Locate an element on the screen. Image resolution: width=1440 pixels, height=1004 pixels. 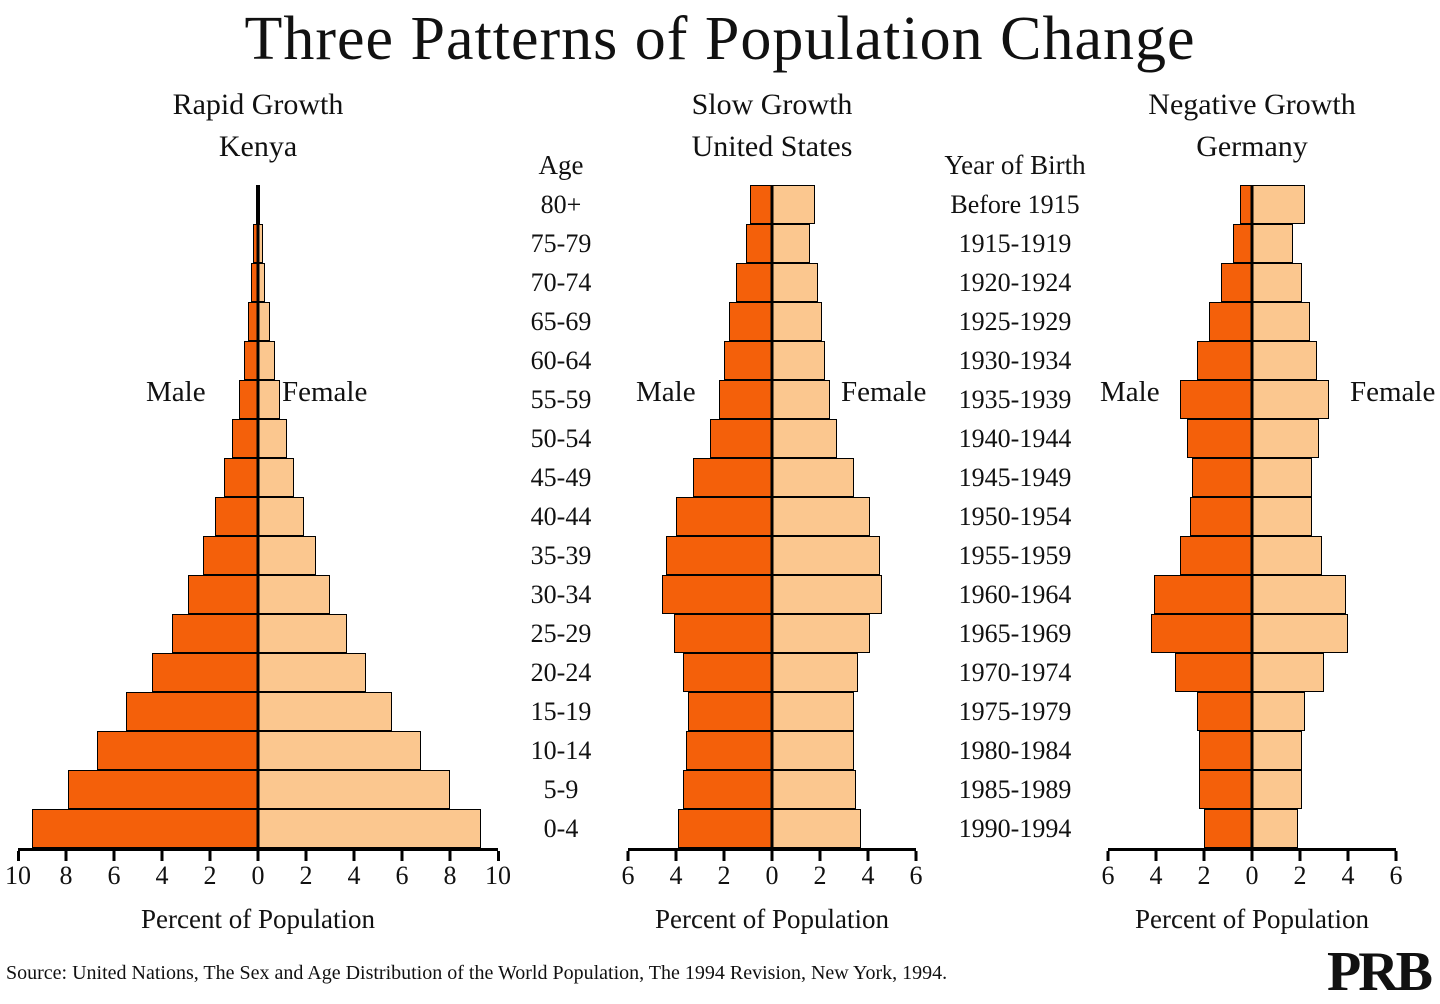
age-label: 60-64 is located at coordinates (561, 360).